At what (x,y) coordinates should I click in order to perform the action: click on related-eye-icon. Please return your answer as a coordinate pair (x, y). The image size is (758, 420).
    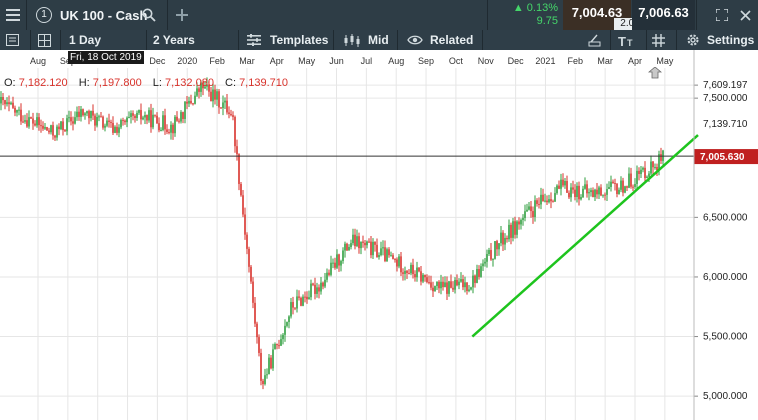
    Looking at the image, I should click on (416, 40).